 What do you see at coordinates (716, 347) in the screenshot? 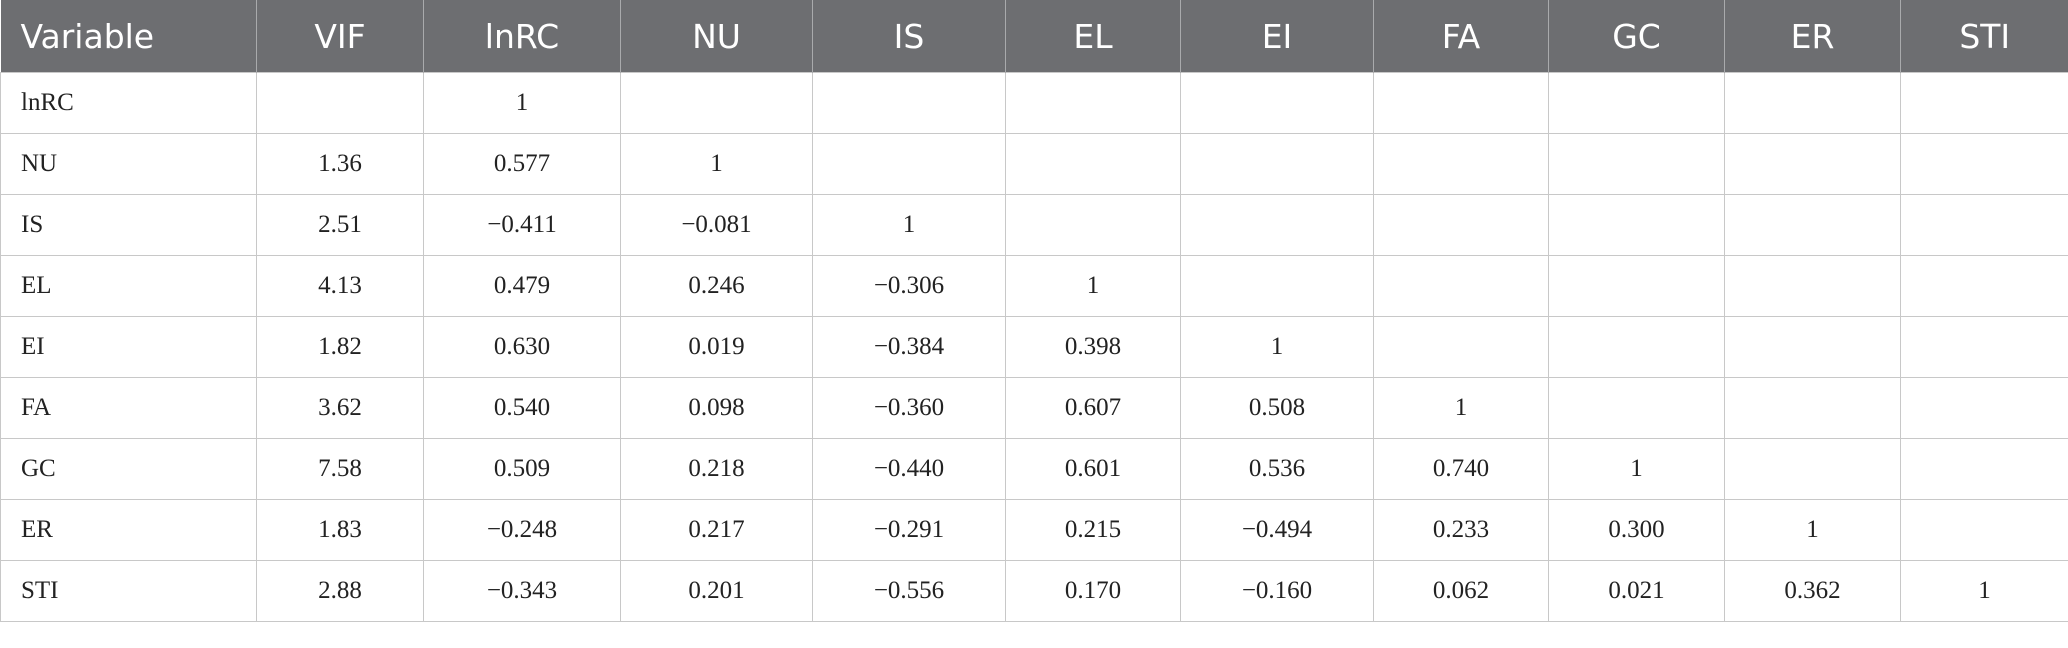
I see `table-cell: 0.019` at bounding box center [716, 347].